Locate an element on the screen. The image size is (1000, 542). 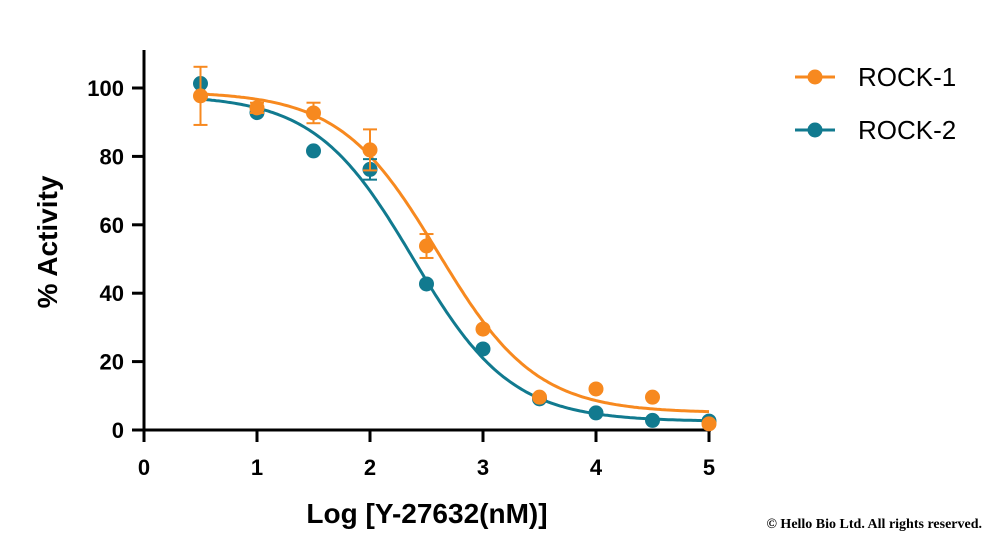
y-tick-label: 60 is located at coordinates (112, 225).